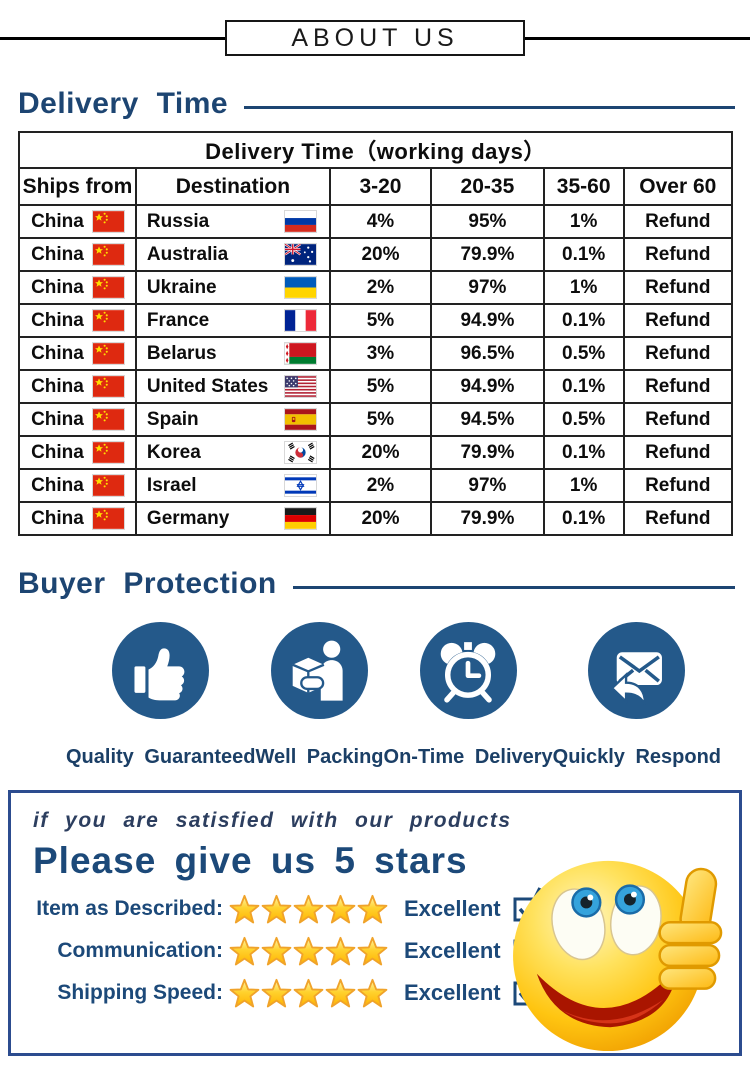  Describe the element at coordinates (376, 104) in the screenshot. I see `delivery-time-section-header: Delivery Time` at that location.